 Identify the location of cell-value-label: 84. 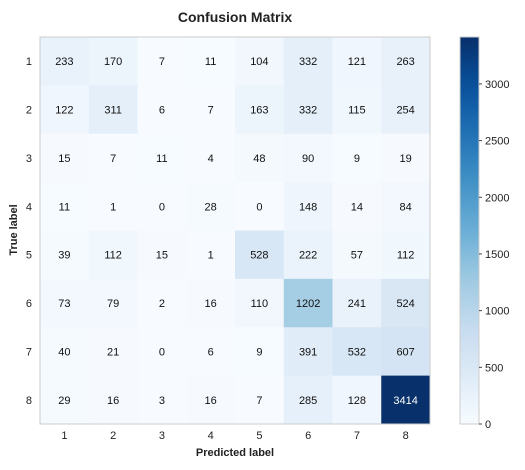
(406, 207).